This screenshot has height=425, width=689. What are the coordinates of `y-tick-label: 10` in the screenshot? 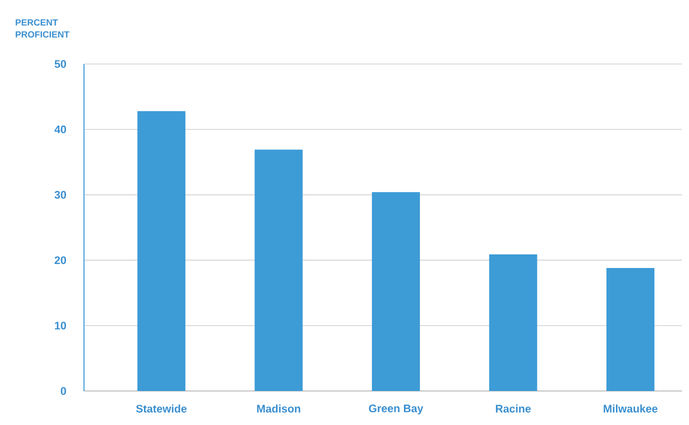 It's located at (60, 326).